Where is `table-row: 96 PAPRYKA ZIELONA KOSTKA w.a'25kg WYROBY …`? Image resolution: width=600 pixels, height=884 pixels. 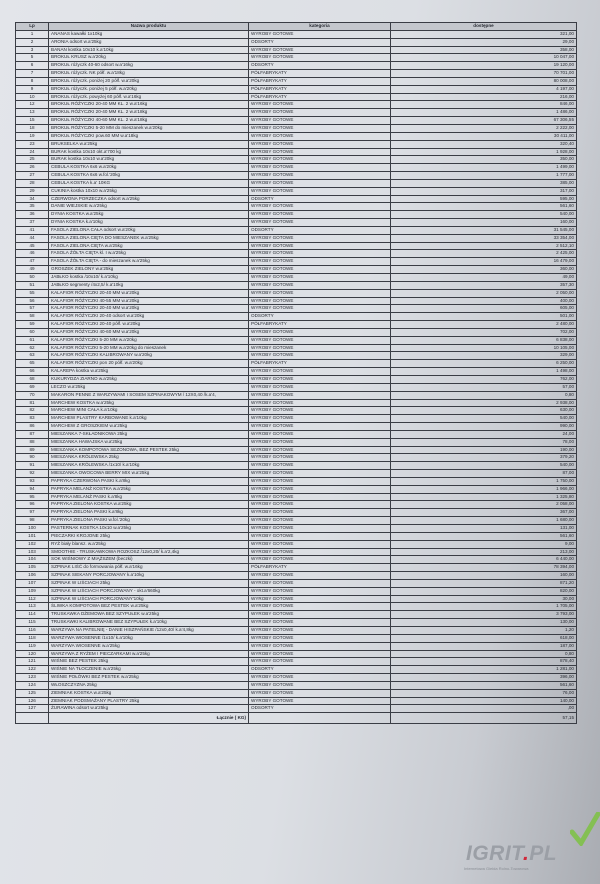 table-row: 96 PAPRYKA ZIELONA KOSTKA w.a'25kg WYROBY … is located at coordinates (296, 505).